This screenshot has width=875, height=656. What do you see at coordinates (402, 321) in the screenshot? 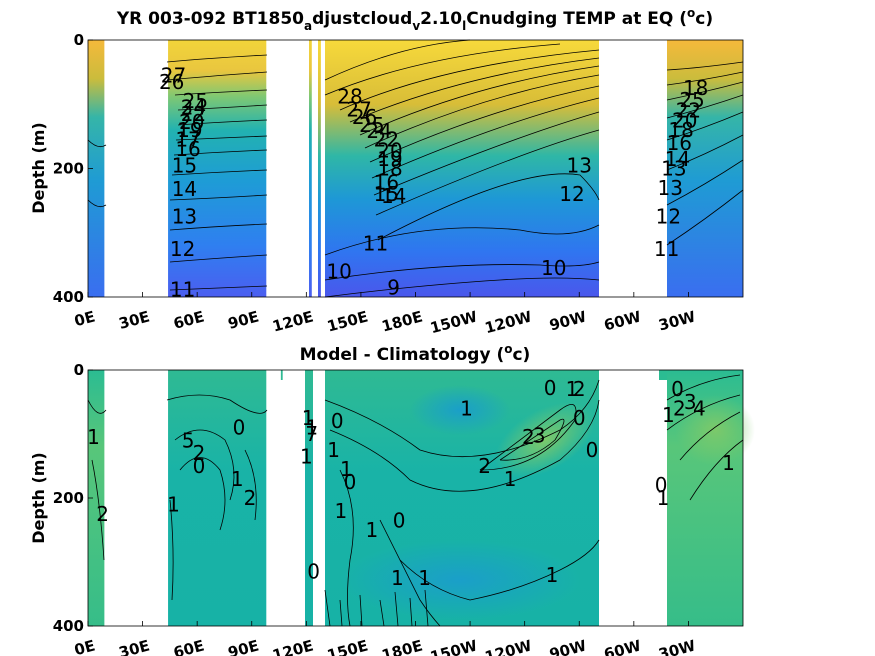
I see `x-tick-label: 180E` at bounding box center [402, 321].